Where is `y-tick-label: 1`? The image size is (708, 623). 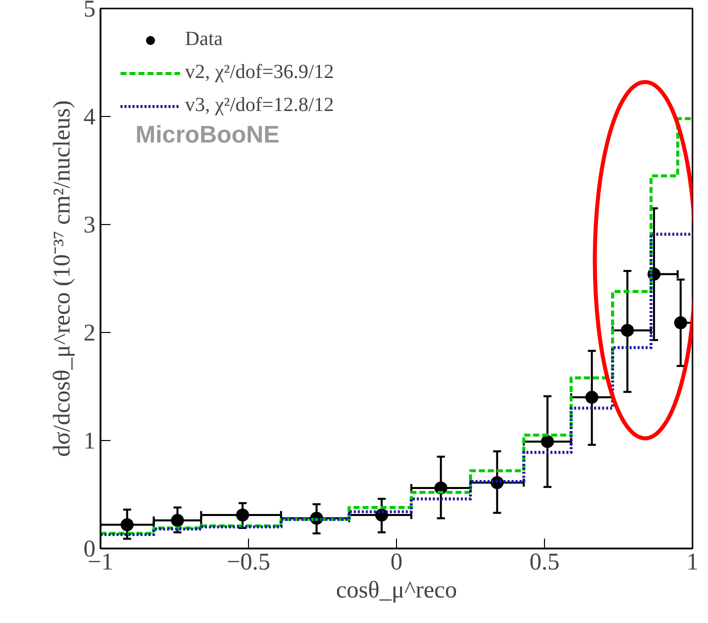
y-tick-label: 1 is located at coordinates (90, 441).